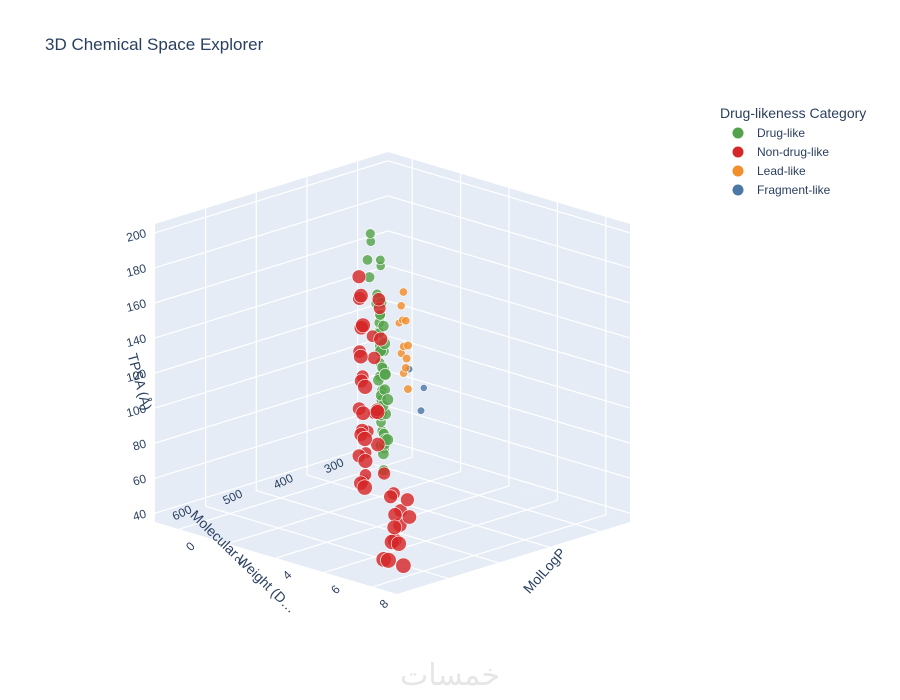  I want to click on legend-marker-fragment-like, so click(738, 190).